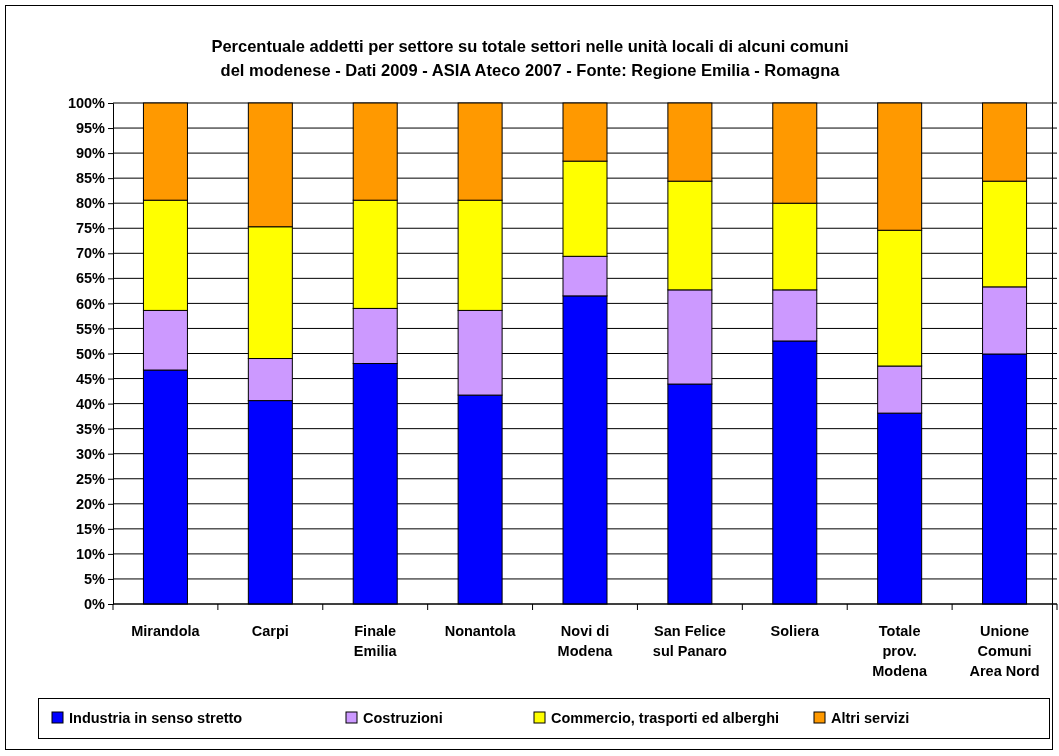  What do you see at coordinates (90, 328) in the screenshot?
I see `y-tick-label: 55%` at bounding box center [90, 328].